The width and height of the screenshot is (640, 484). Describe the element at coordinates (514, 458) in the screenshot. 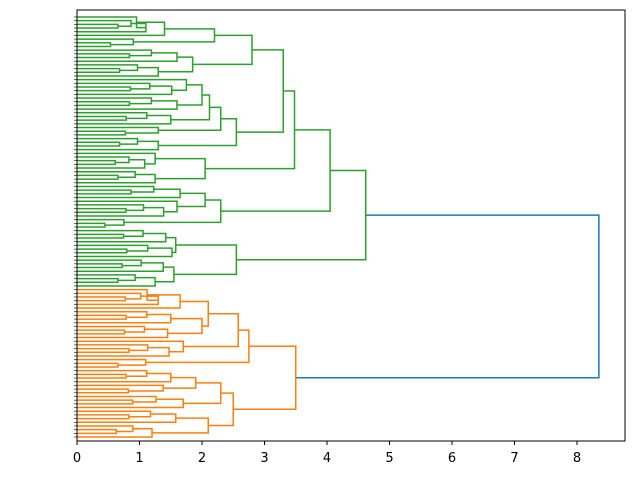

I see `x-tick-label: 7` at that location.